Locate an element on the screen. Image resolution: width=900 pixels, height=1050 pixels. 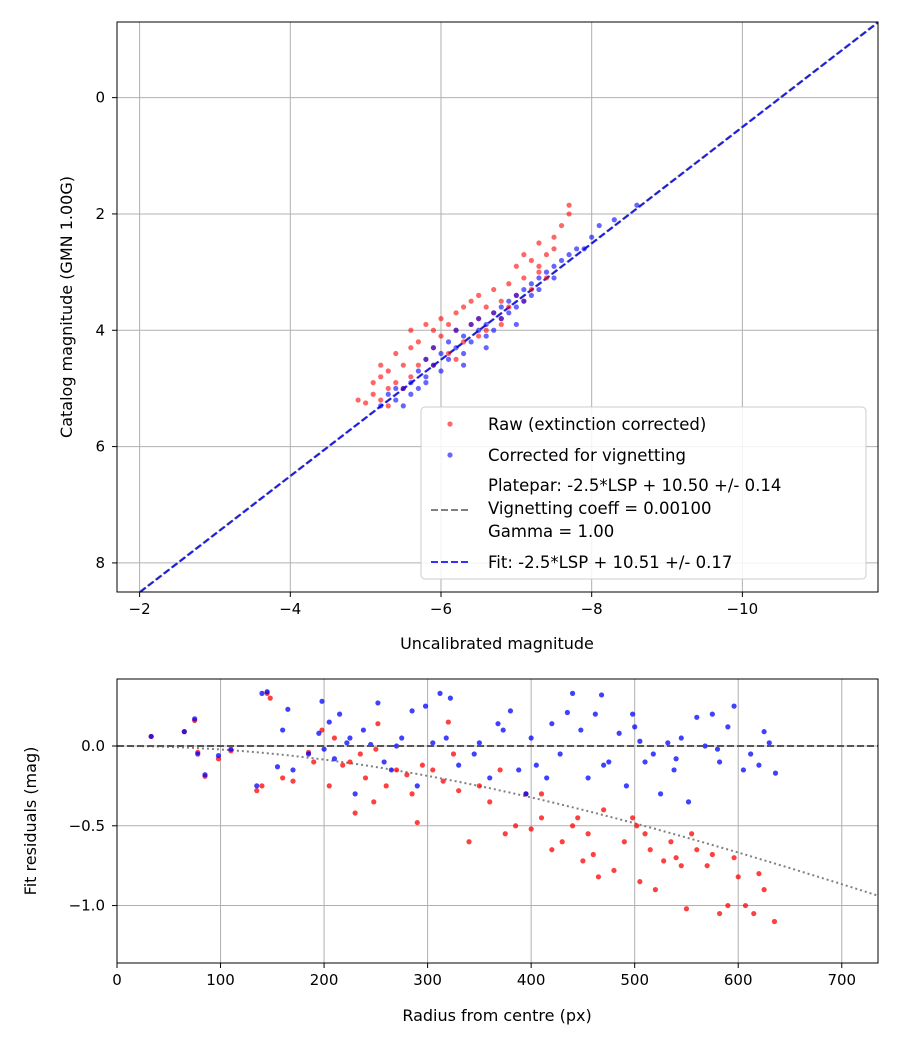
bottom-y-tick-label: −0.5 is located at coordinates (87, 826).